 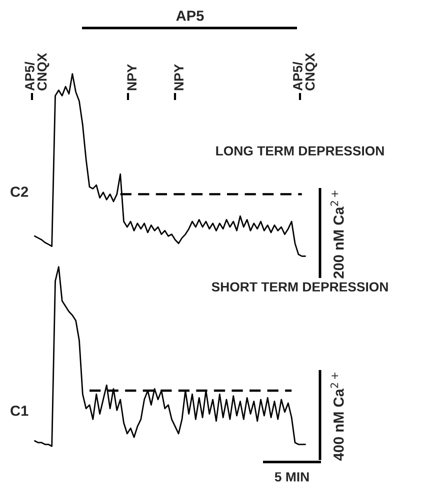 I want to click on text: 200 nM Ca$^{2+}$, so click(x=337, y=234).